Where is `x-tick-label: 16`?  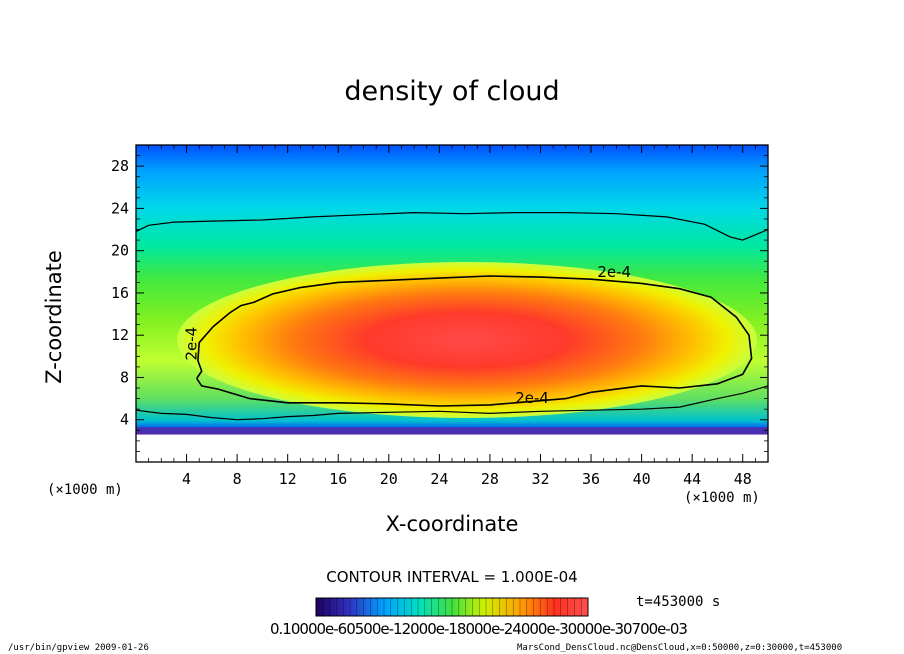
x-tick-label: 16 is located at coordinates (338, 479).